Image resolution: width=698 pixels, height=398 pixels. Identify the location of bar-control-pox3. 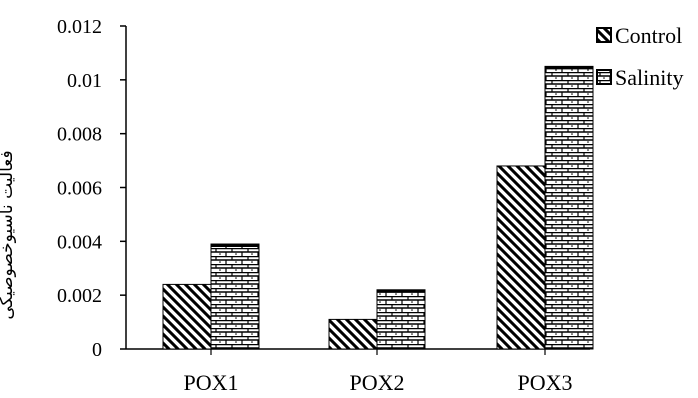
(521, 257).